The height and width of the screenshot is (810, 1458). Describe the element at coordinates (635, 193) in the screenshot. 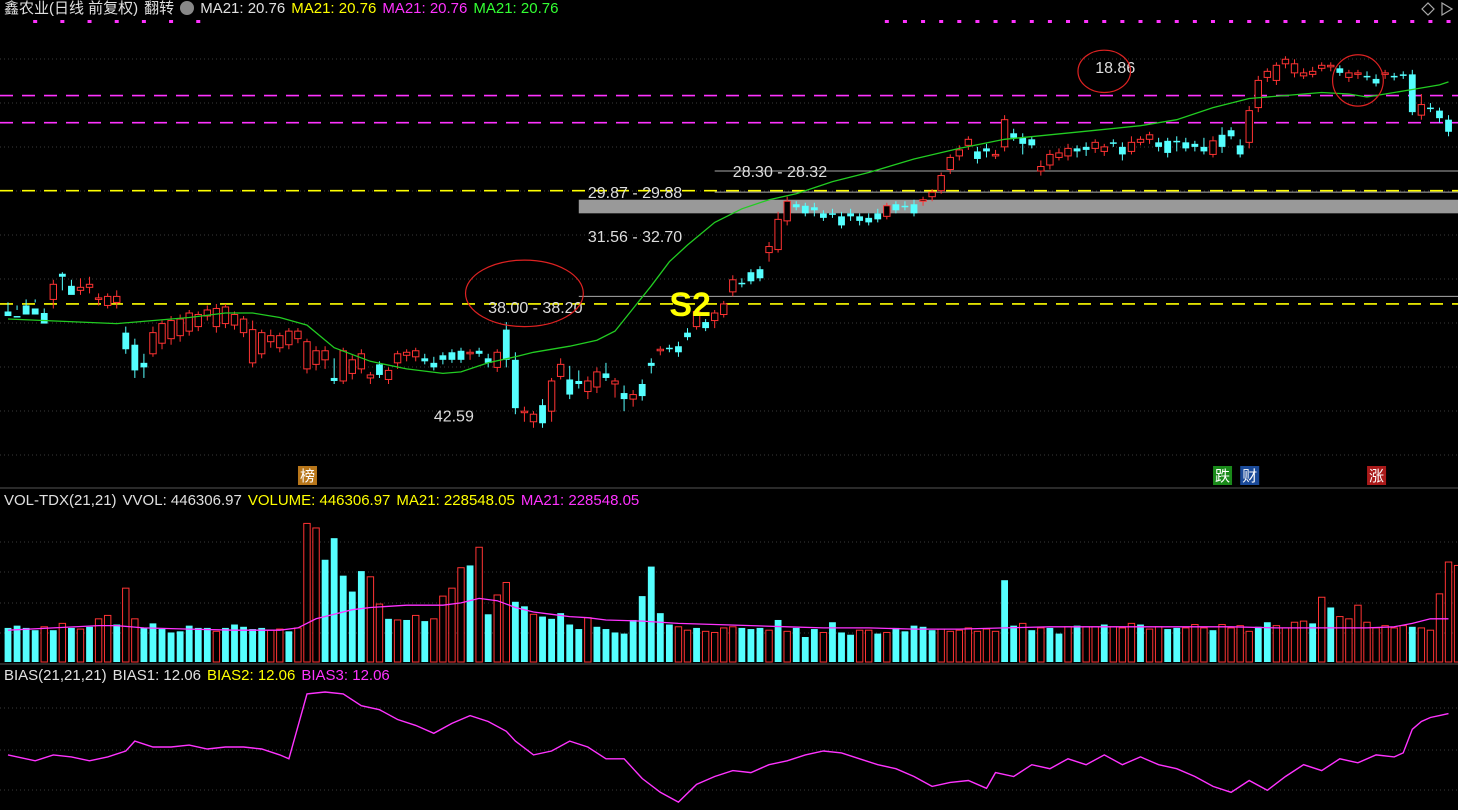

I see `price-annotation: 29.87 - 29.88` at that location.